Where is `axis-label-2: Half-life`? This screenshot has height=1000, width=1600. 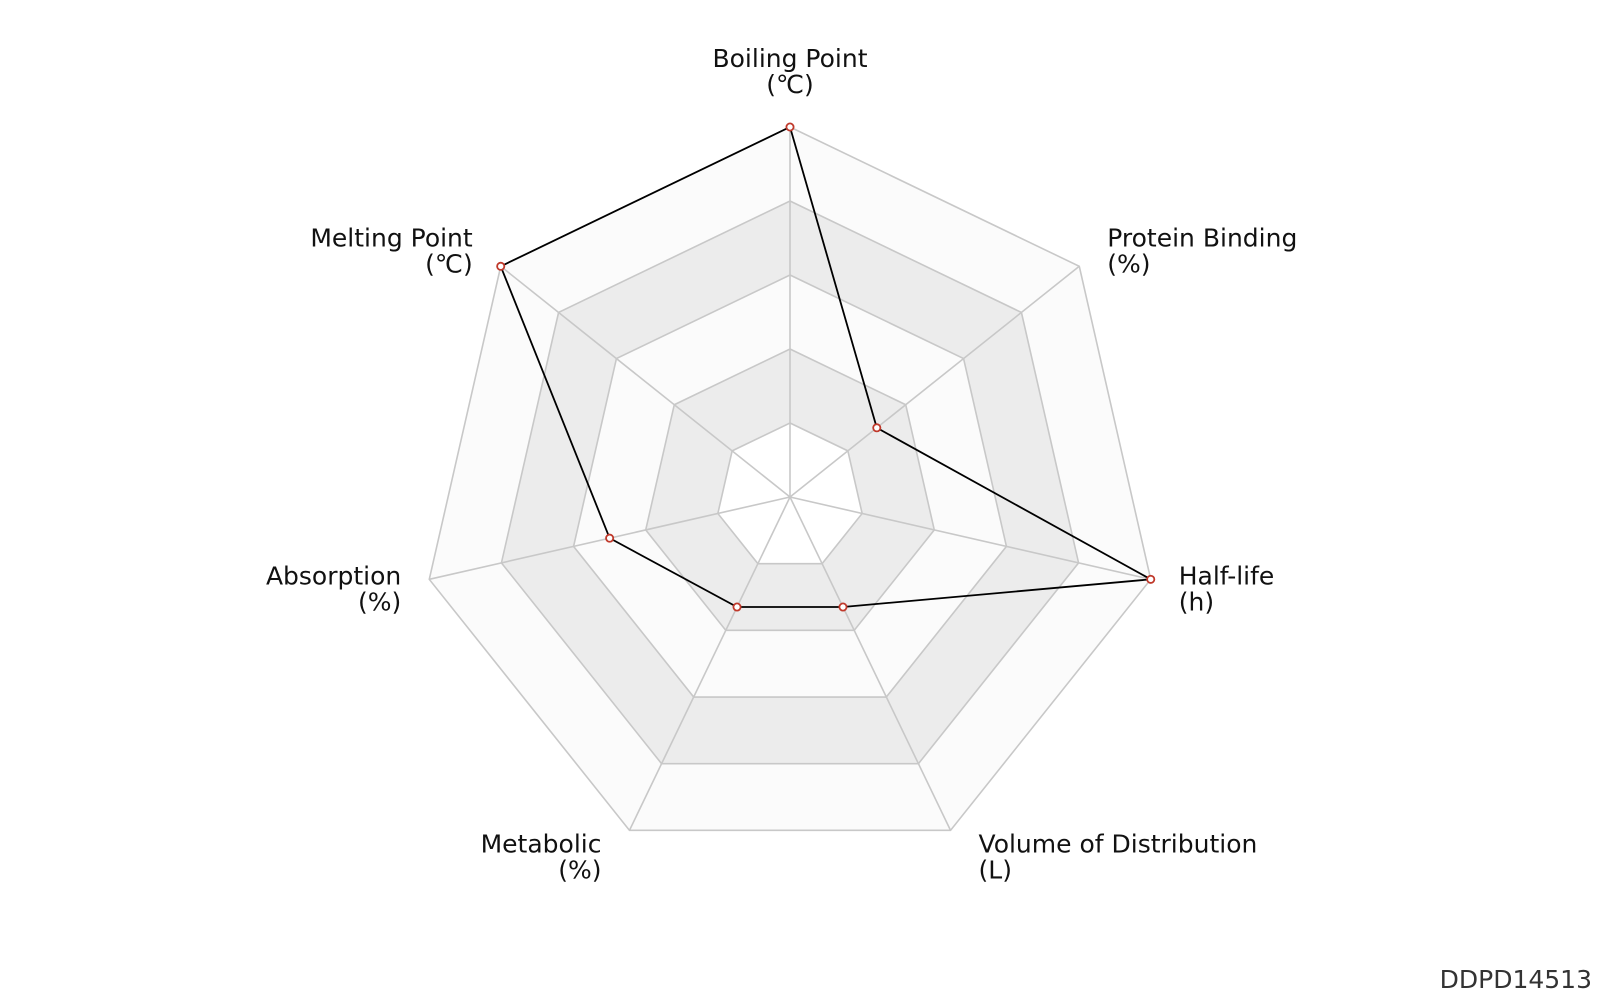
axis-label-2: Half-life is located at coordinates (1227, 575).